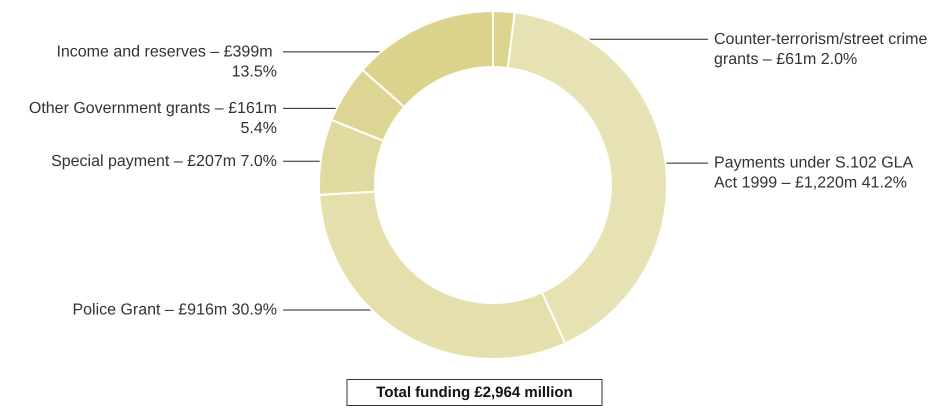 Image resolution: width=949 pixels, height=416 pixels. I want to click on slice-label: Income and reserves – £399m 13.5%, so click(166, 61).